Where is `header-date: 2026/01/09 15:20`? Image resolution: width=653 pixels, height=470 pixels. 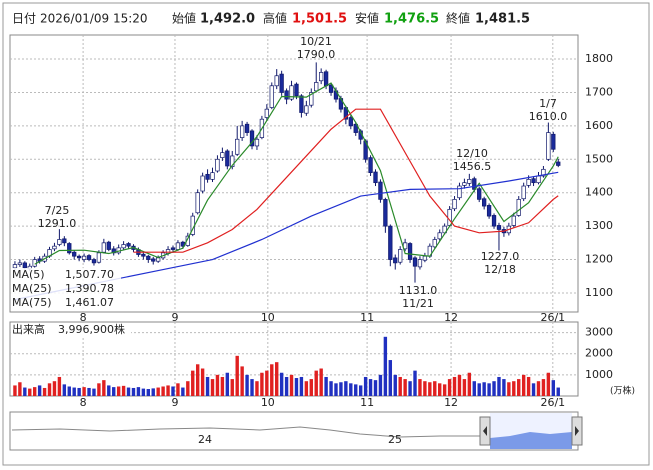
header-date: 2026/01/09 15:20 is located at coordinates (94, 19).